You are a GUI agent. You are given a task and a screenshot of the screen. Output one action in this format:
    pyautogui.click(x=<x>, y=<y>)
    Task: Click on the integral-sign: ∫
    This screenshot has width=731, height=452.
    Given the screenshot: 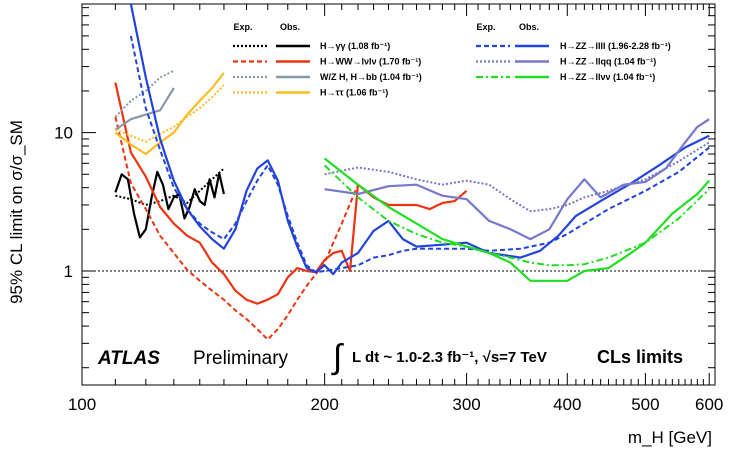 What is the action you would take?
    pyautogui.click(x=337, y=357)
    